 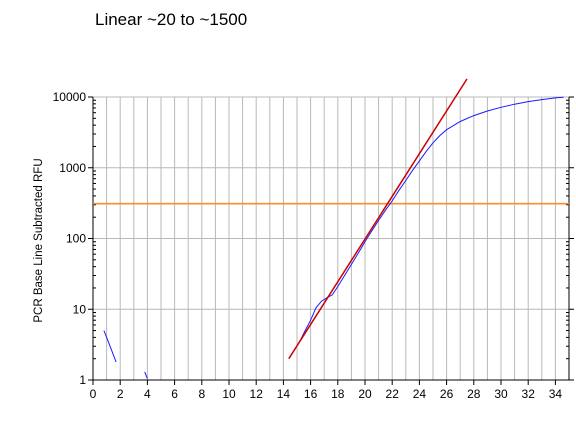 What do you see at coordinates (338, 394) in the screenshot?
I see `x-tick-label: 18` at bounding box center [338, 394].